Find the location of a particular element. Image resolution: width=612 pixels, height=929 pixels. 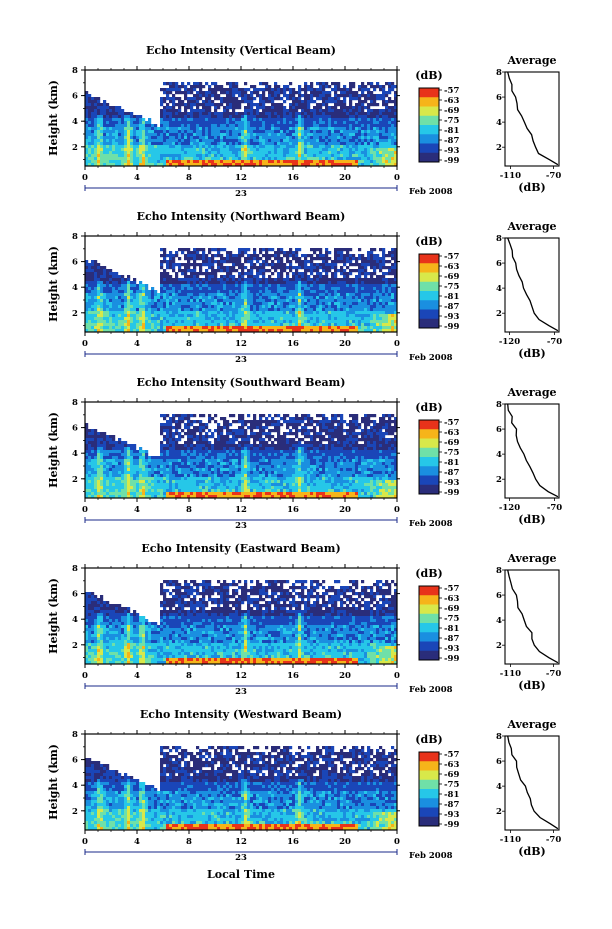

average-x-label: (dB) is located at coordinates (531, 187).